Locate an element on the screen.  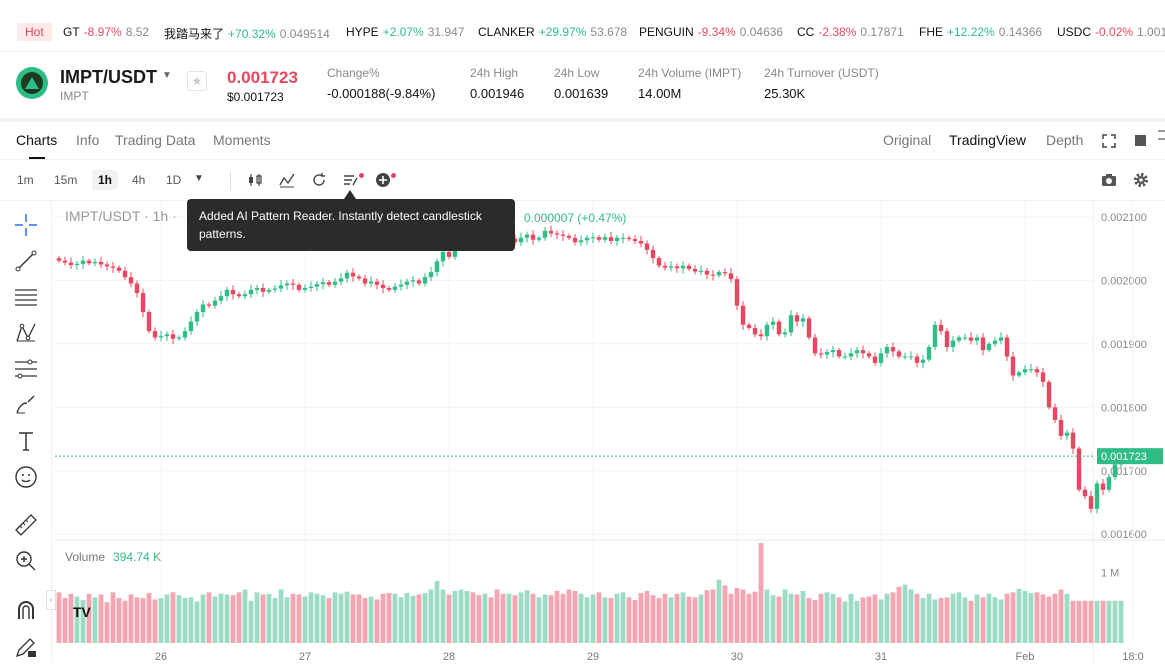
ticker-item: 我踏马来了 +70.32% 0.049514 is located at coordinates (247, 33).